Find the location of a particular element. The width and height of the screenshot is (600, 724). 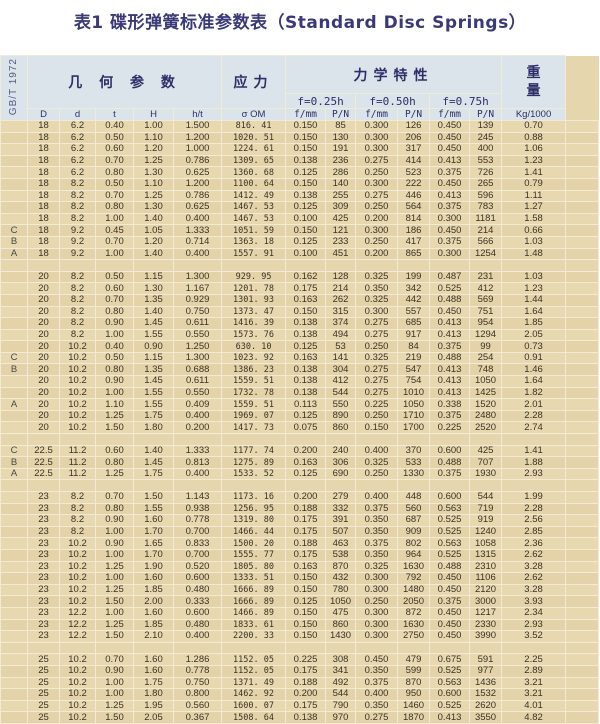

table-cell: 412 is located at coordinates (341, 381).